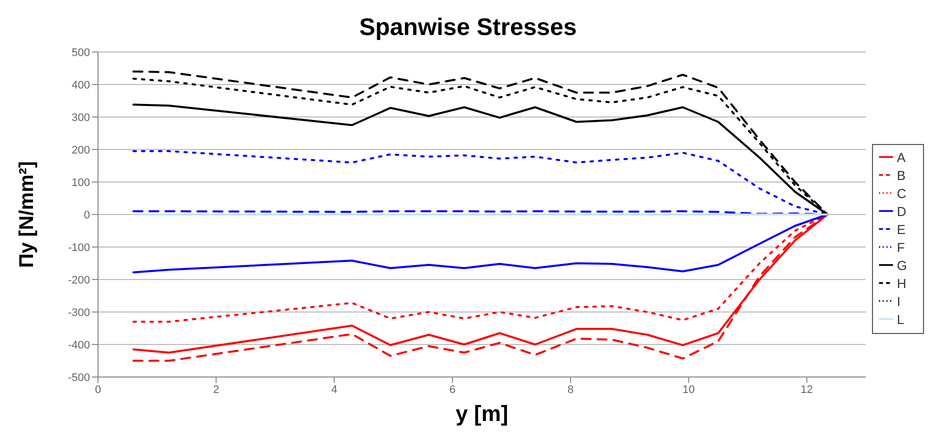  I want to click on legend-label: D, so click(901, 211).